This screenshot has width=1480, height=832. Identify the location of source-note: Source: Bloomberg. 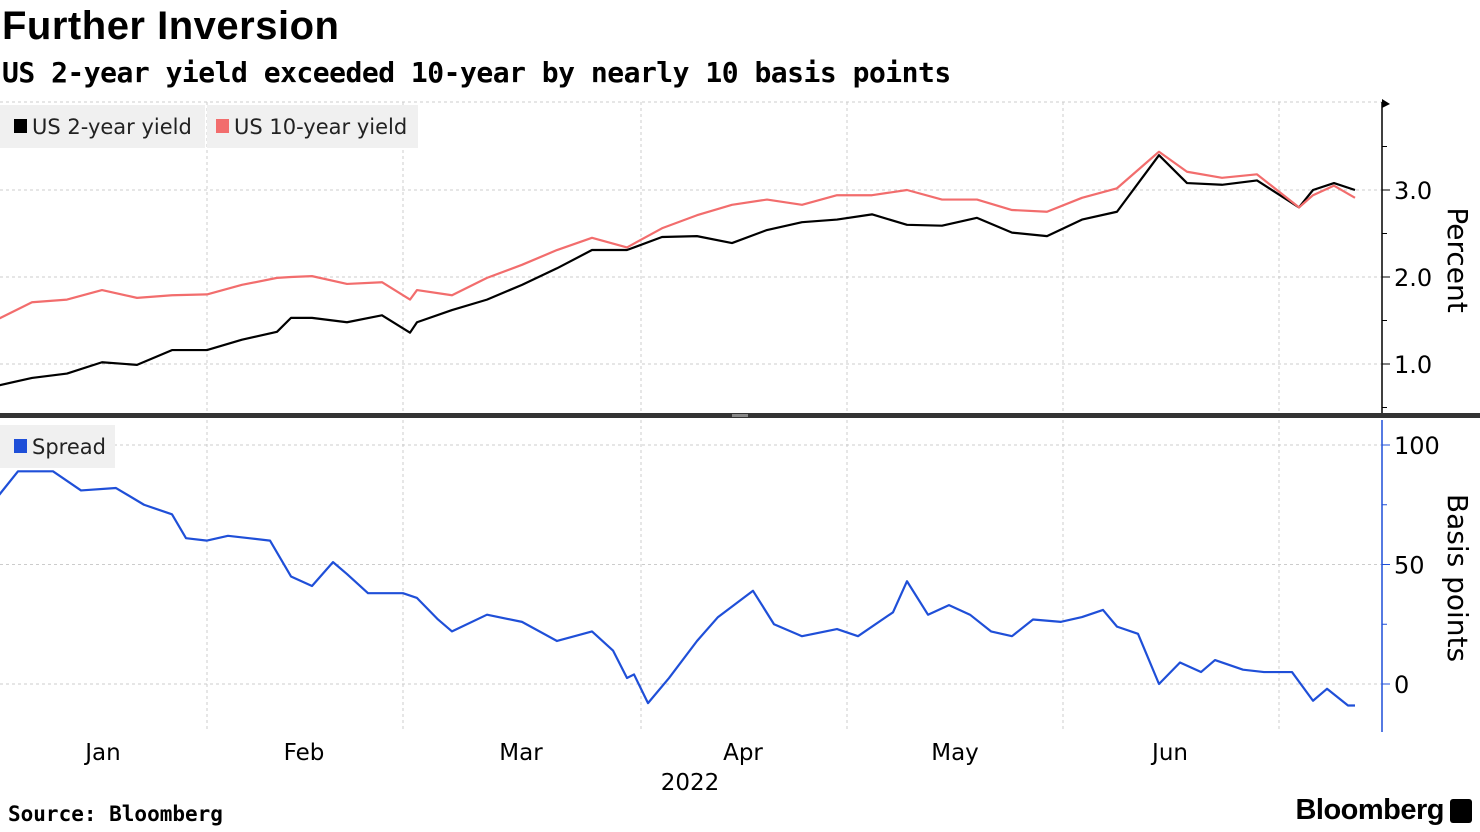
(115, 814).